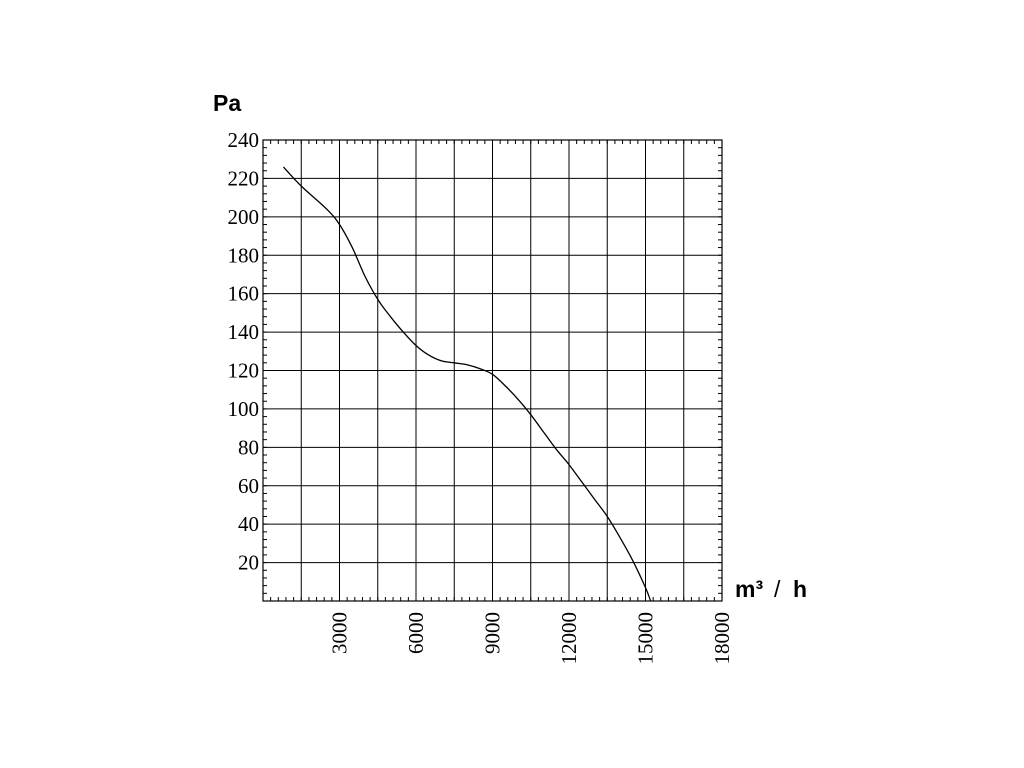 The height and width of the screenshot is (768, 1024). What do you see at coordinates (646, 638) in the screenshot?
I see `x-tick-label: 15000` at bounding box center [646, 638].